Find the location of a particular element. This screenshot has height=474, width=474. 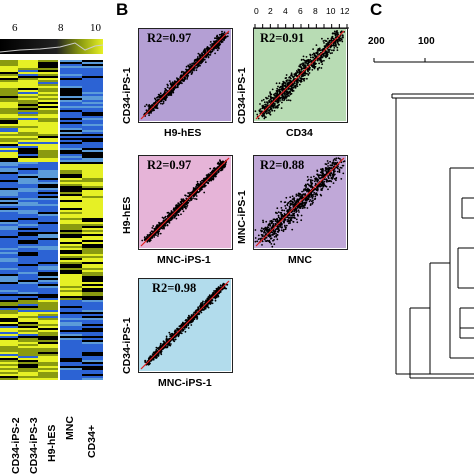

panel-label-b: B is located at coordinates (122, 9).